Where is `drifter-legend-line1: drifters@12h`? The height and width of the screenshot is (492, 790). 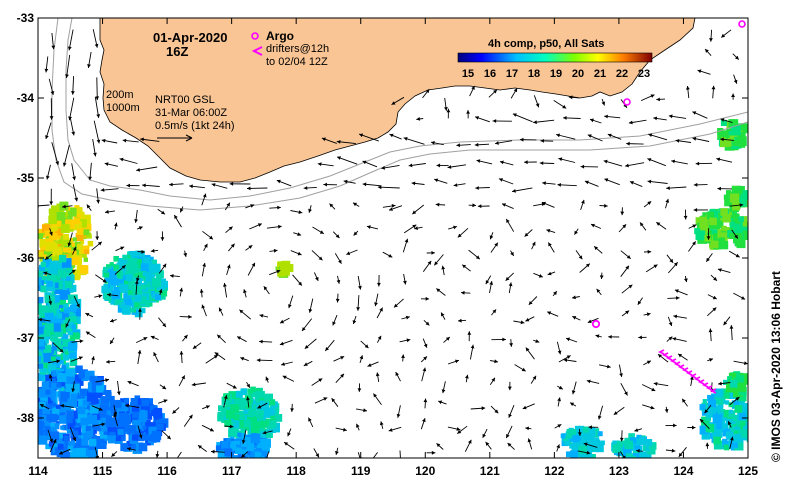 drifter-legend-line1: drifters@12h is located at coordinates (297, 49).